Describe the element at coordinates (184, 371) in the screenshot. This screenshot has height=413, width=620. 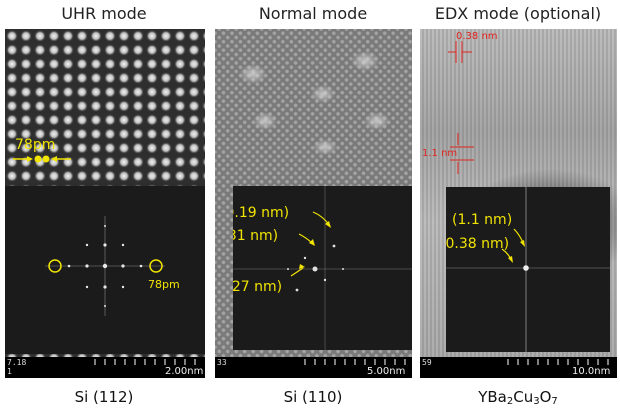
I see `scale-label: 2.00nm` at that location.